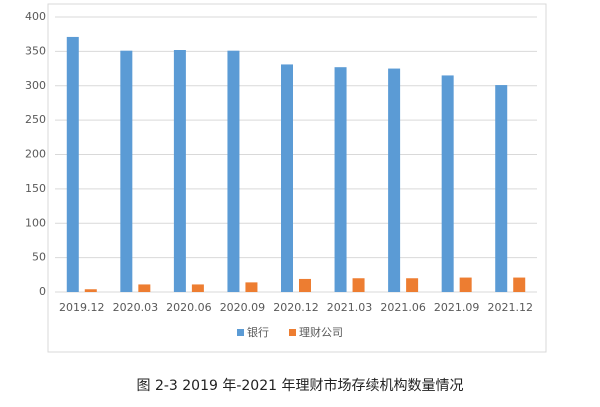 The width and height of the screenshot is (600, 407). What do you see at coordinates (42, 291) in the screenshot?
I see `y-tick-label: 0` at bounding box center [42, 291].